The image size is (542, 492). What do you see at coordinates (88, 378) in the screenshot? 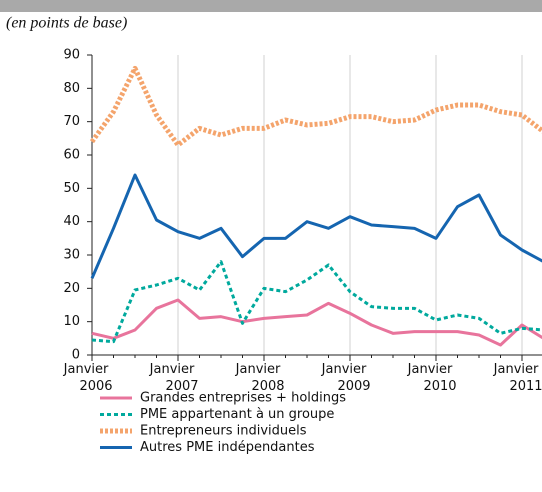
I see `x-tick-label: Janvier 2006` at bounding box center [88, 378].